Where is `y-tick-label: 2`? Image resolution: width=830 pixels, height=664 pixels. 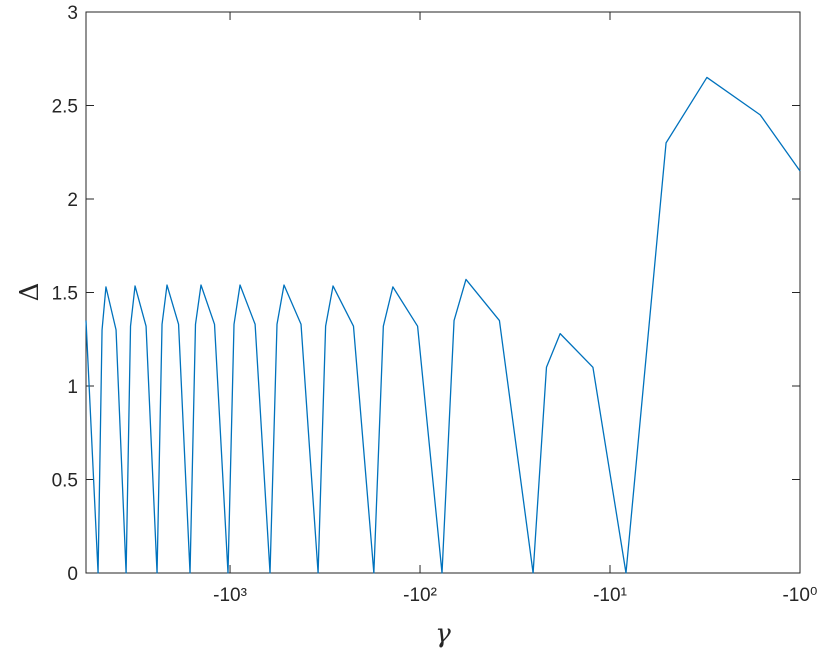 y-tick-label: 2 is located at coordinates (72, 200).